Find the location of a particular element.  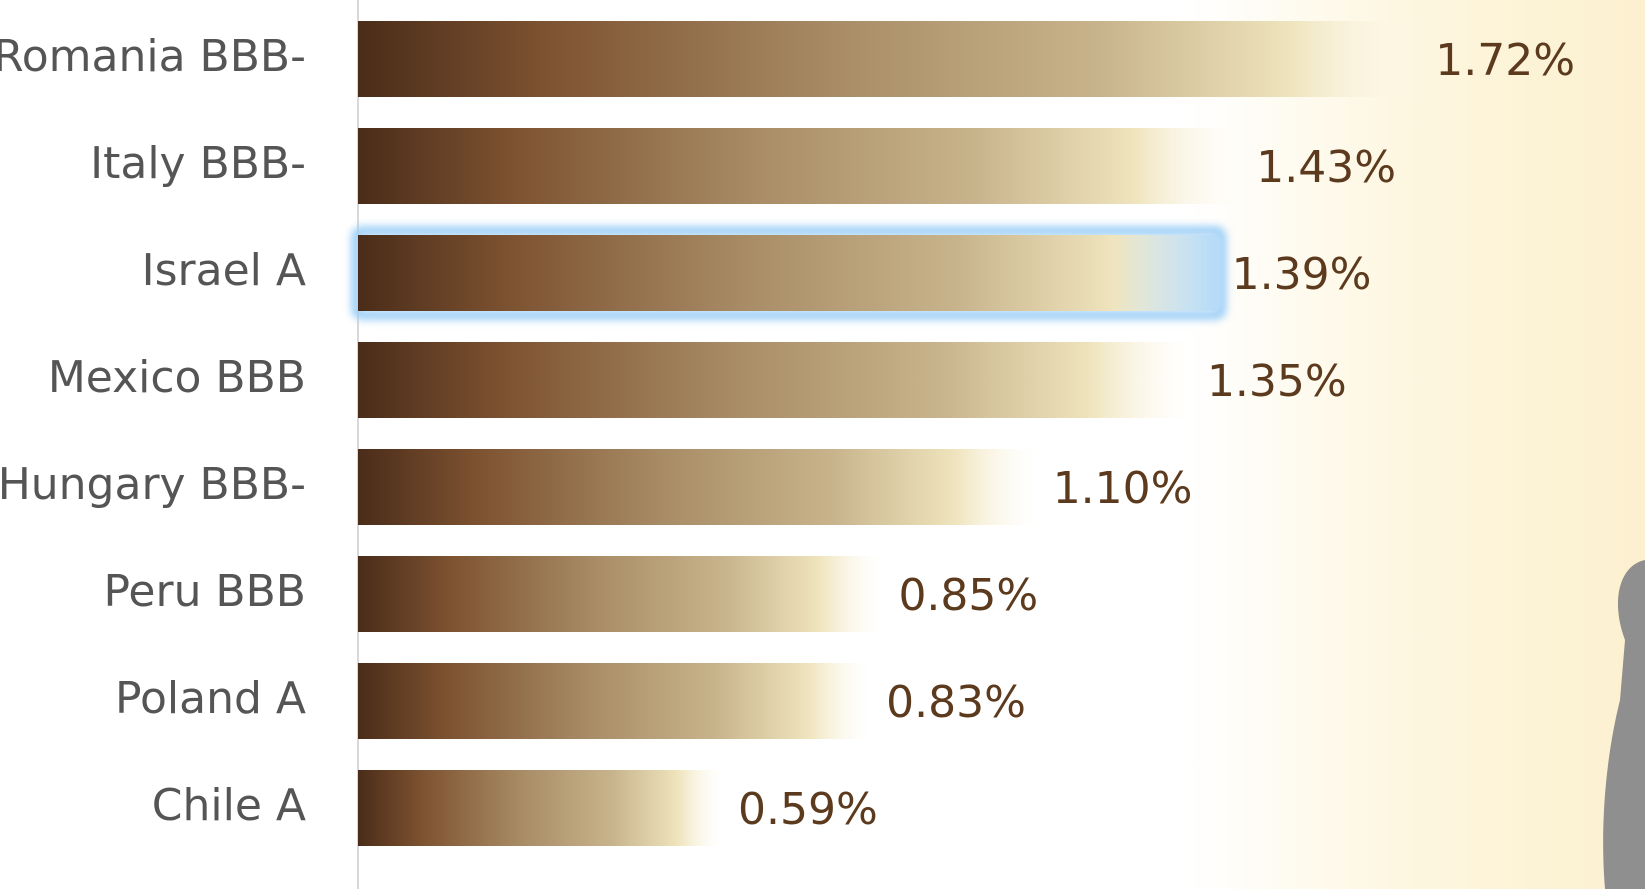

value-label: 0.59% is located at coordinates (808, 809).